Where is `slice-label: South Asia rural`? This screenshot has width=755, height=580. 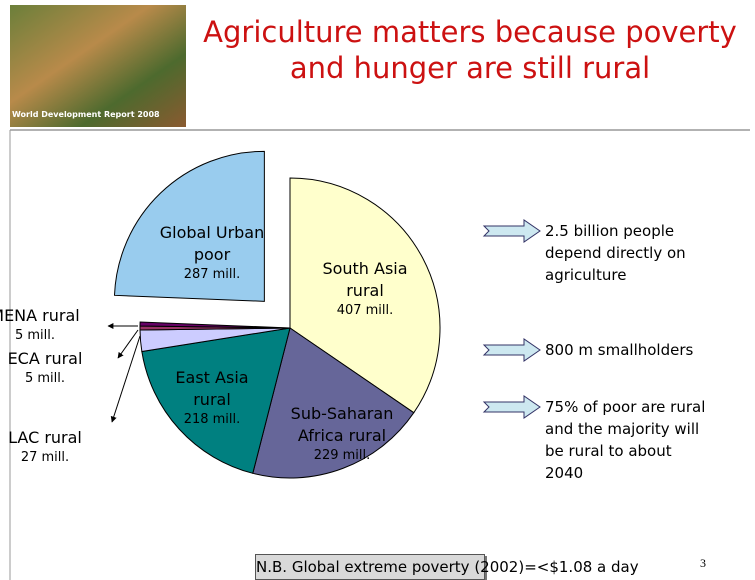
slice-label: South Asia rural is located at coordinates (365, 279).